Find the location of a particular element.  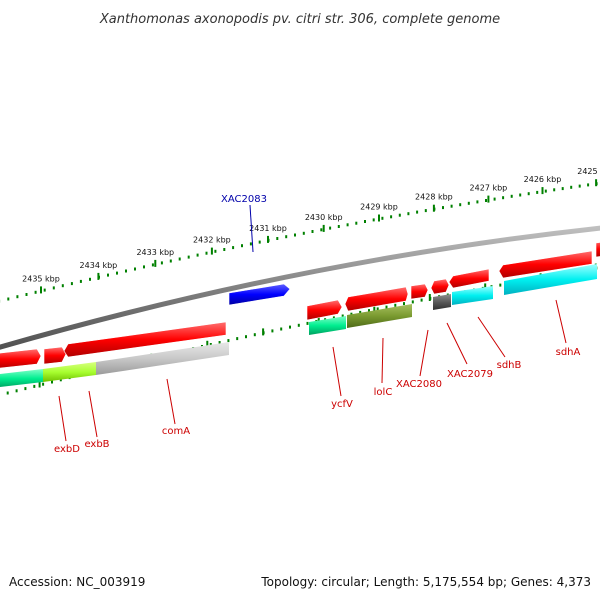

gene-arrow-ycfv is located at coordinates (324, 310).